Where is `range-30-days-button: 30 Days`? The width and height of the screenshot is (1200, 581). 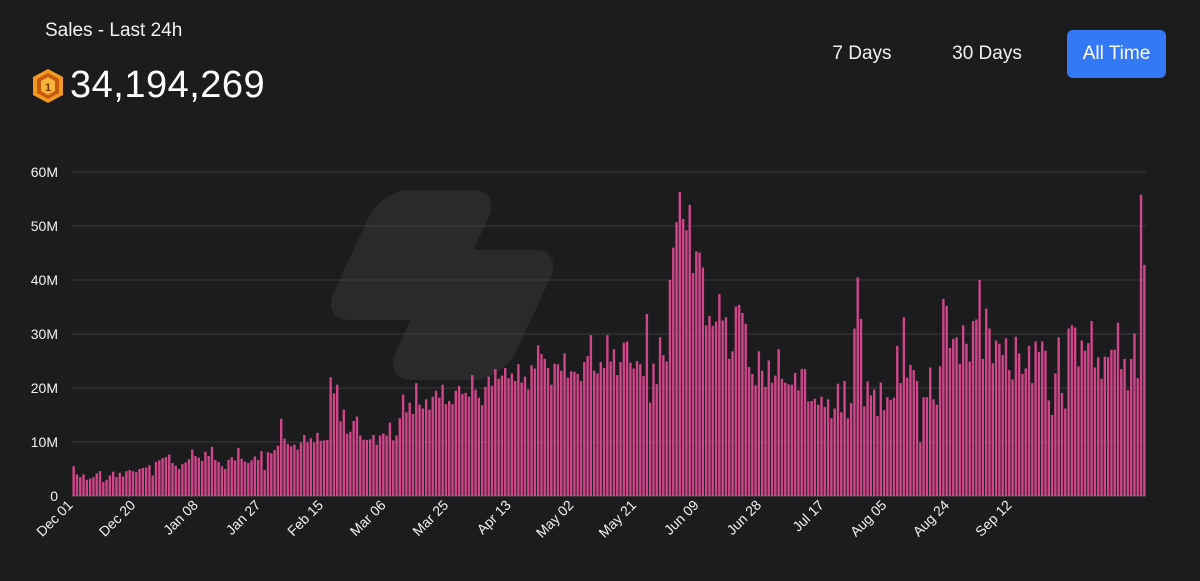
range-30-days-button: 30 Days is located at coordinates (987, 53).